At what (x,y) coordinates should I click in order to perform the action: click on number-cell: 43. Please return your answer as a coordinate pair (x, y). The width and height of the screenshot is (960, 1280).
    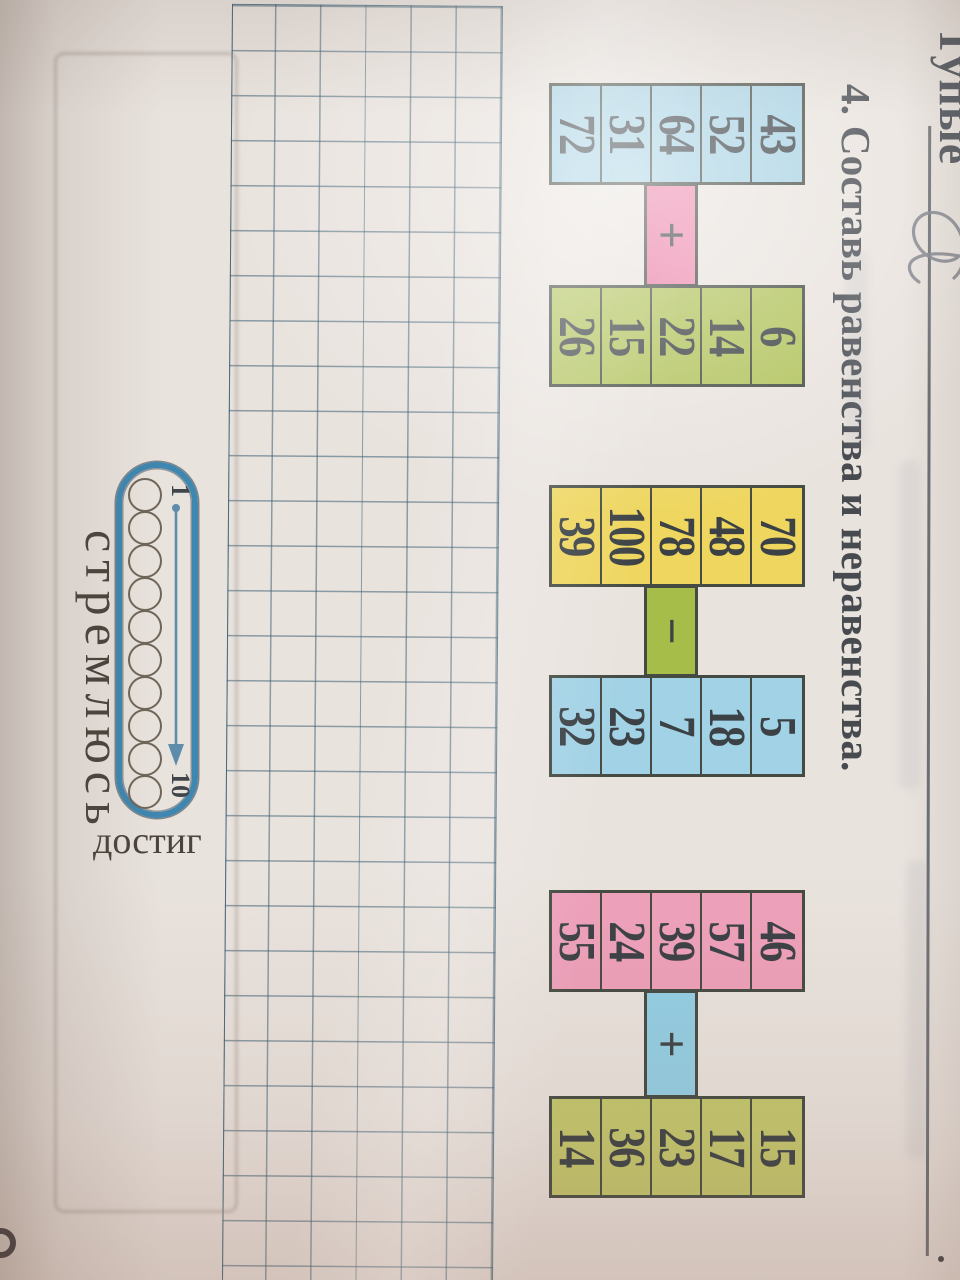
    Looking at the image, I should click on (777, 134).